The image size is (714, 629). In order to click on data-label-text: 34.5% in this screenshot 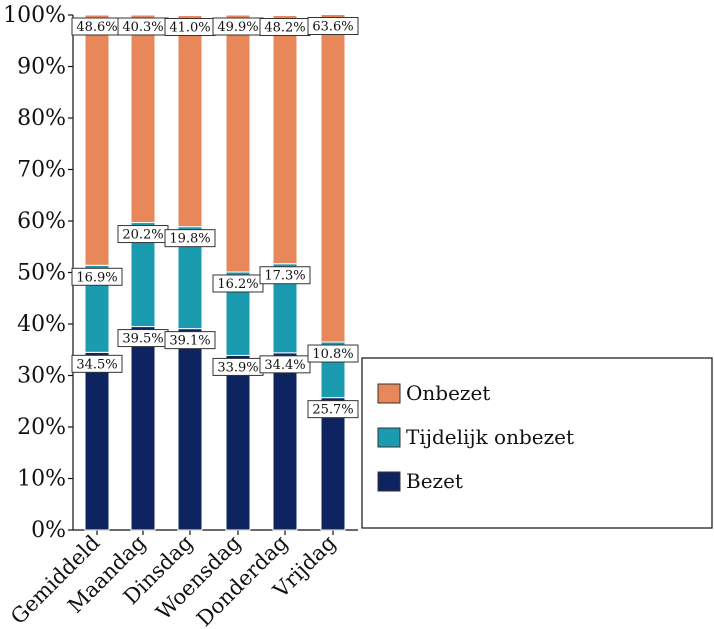, I will do `click(96, 364)`.